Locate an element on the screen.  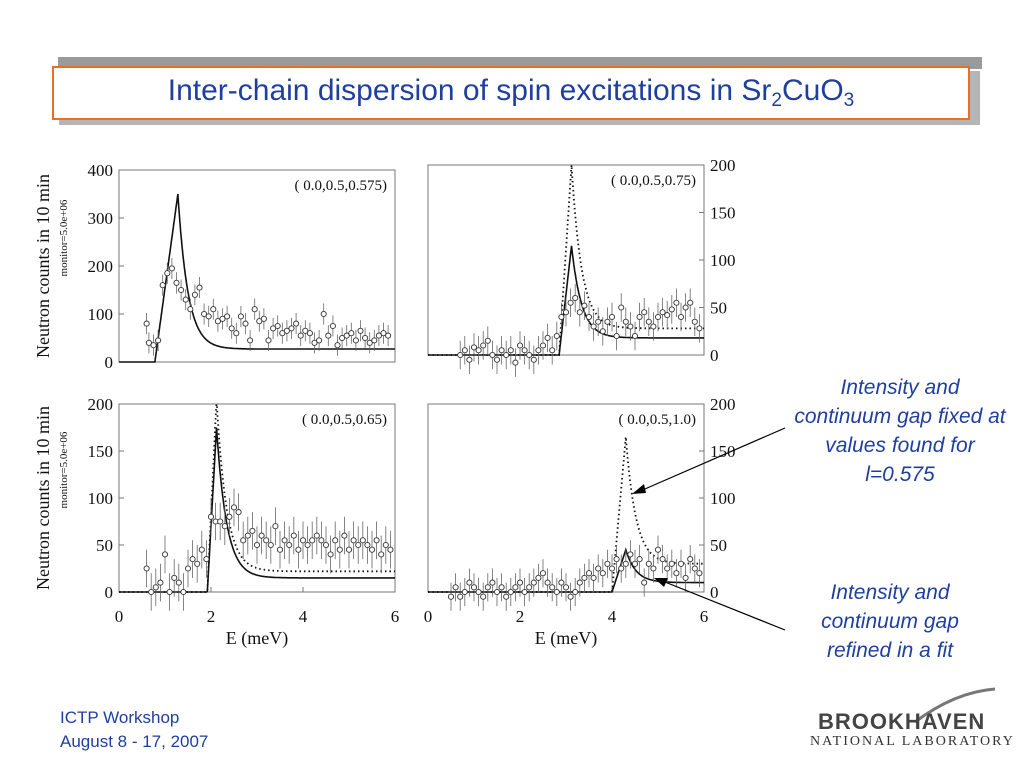
logo-bottom-text: NATIONAL LABORATORY is located at coordinates (912, 741).